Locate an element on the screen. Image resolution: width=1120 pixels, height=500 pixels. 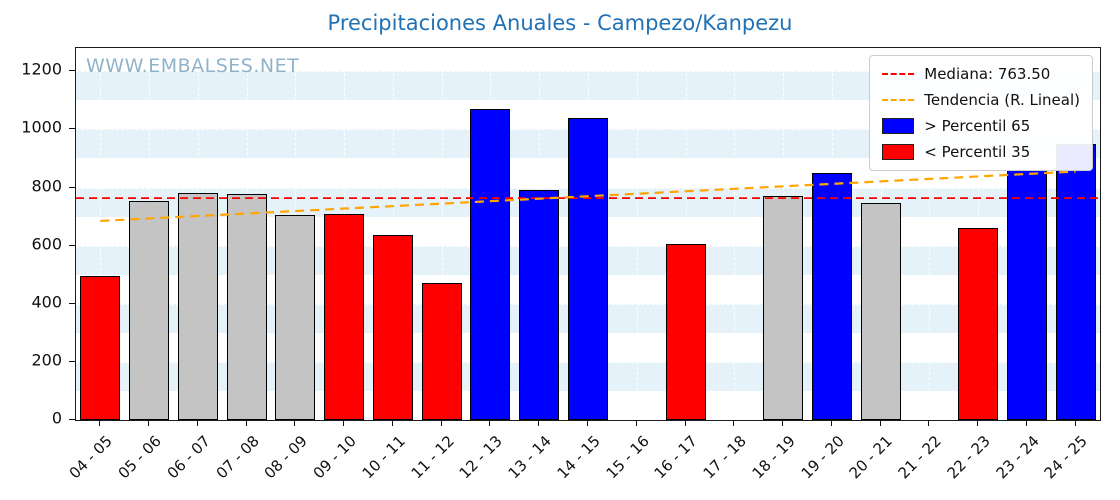
x-tick-label: 04 - 05 is located at coordinates (91, 457).